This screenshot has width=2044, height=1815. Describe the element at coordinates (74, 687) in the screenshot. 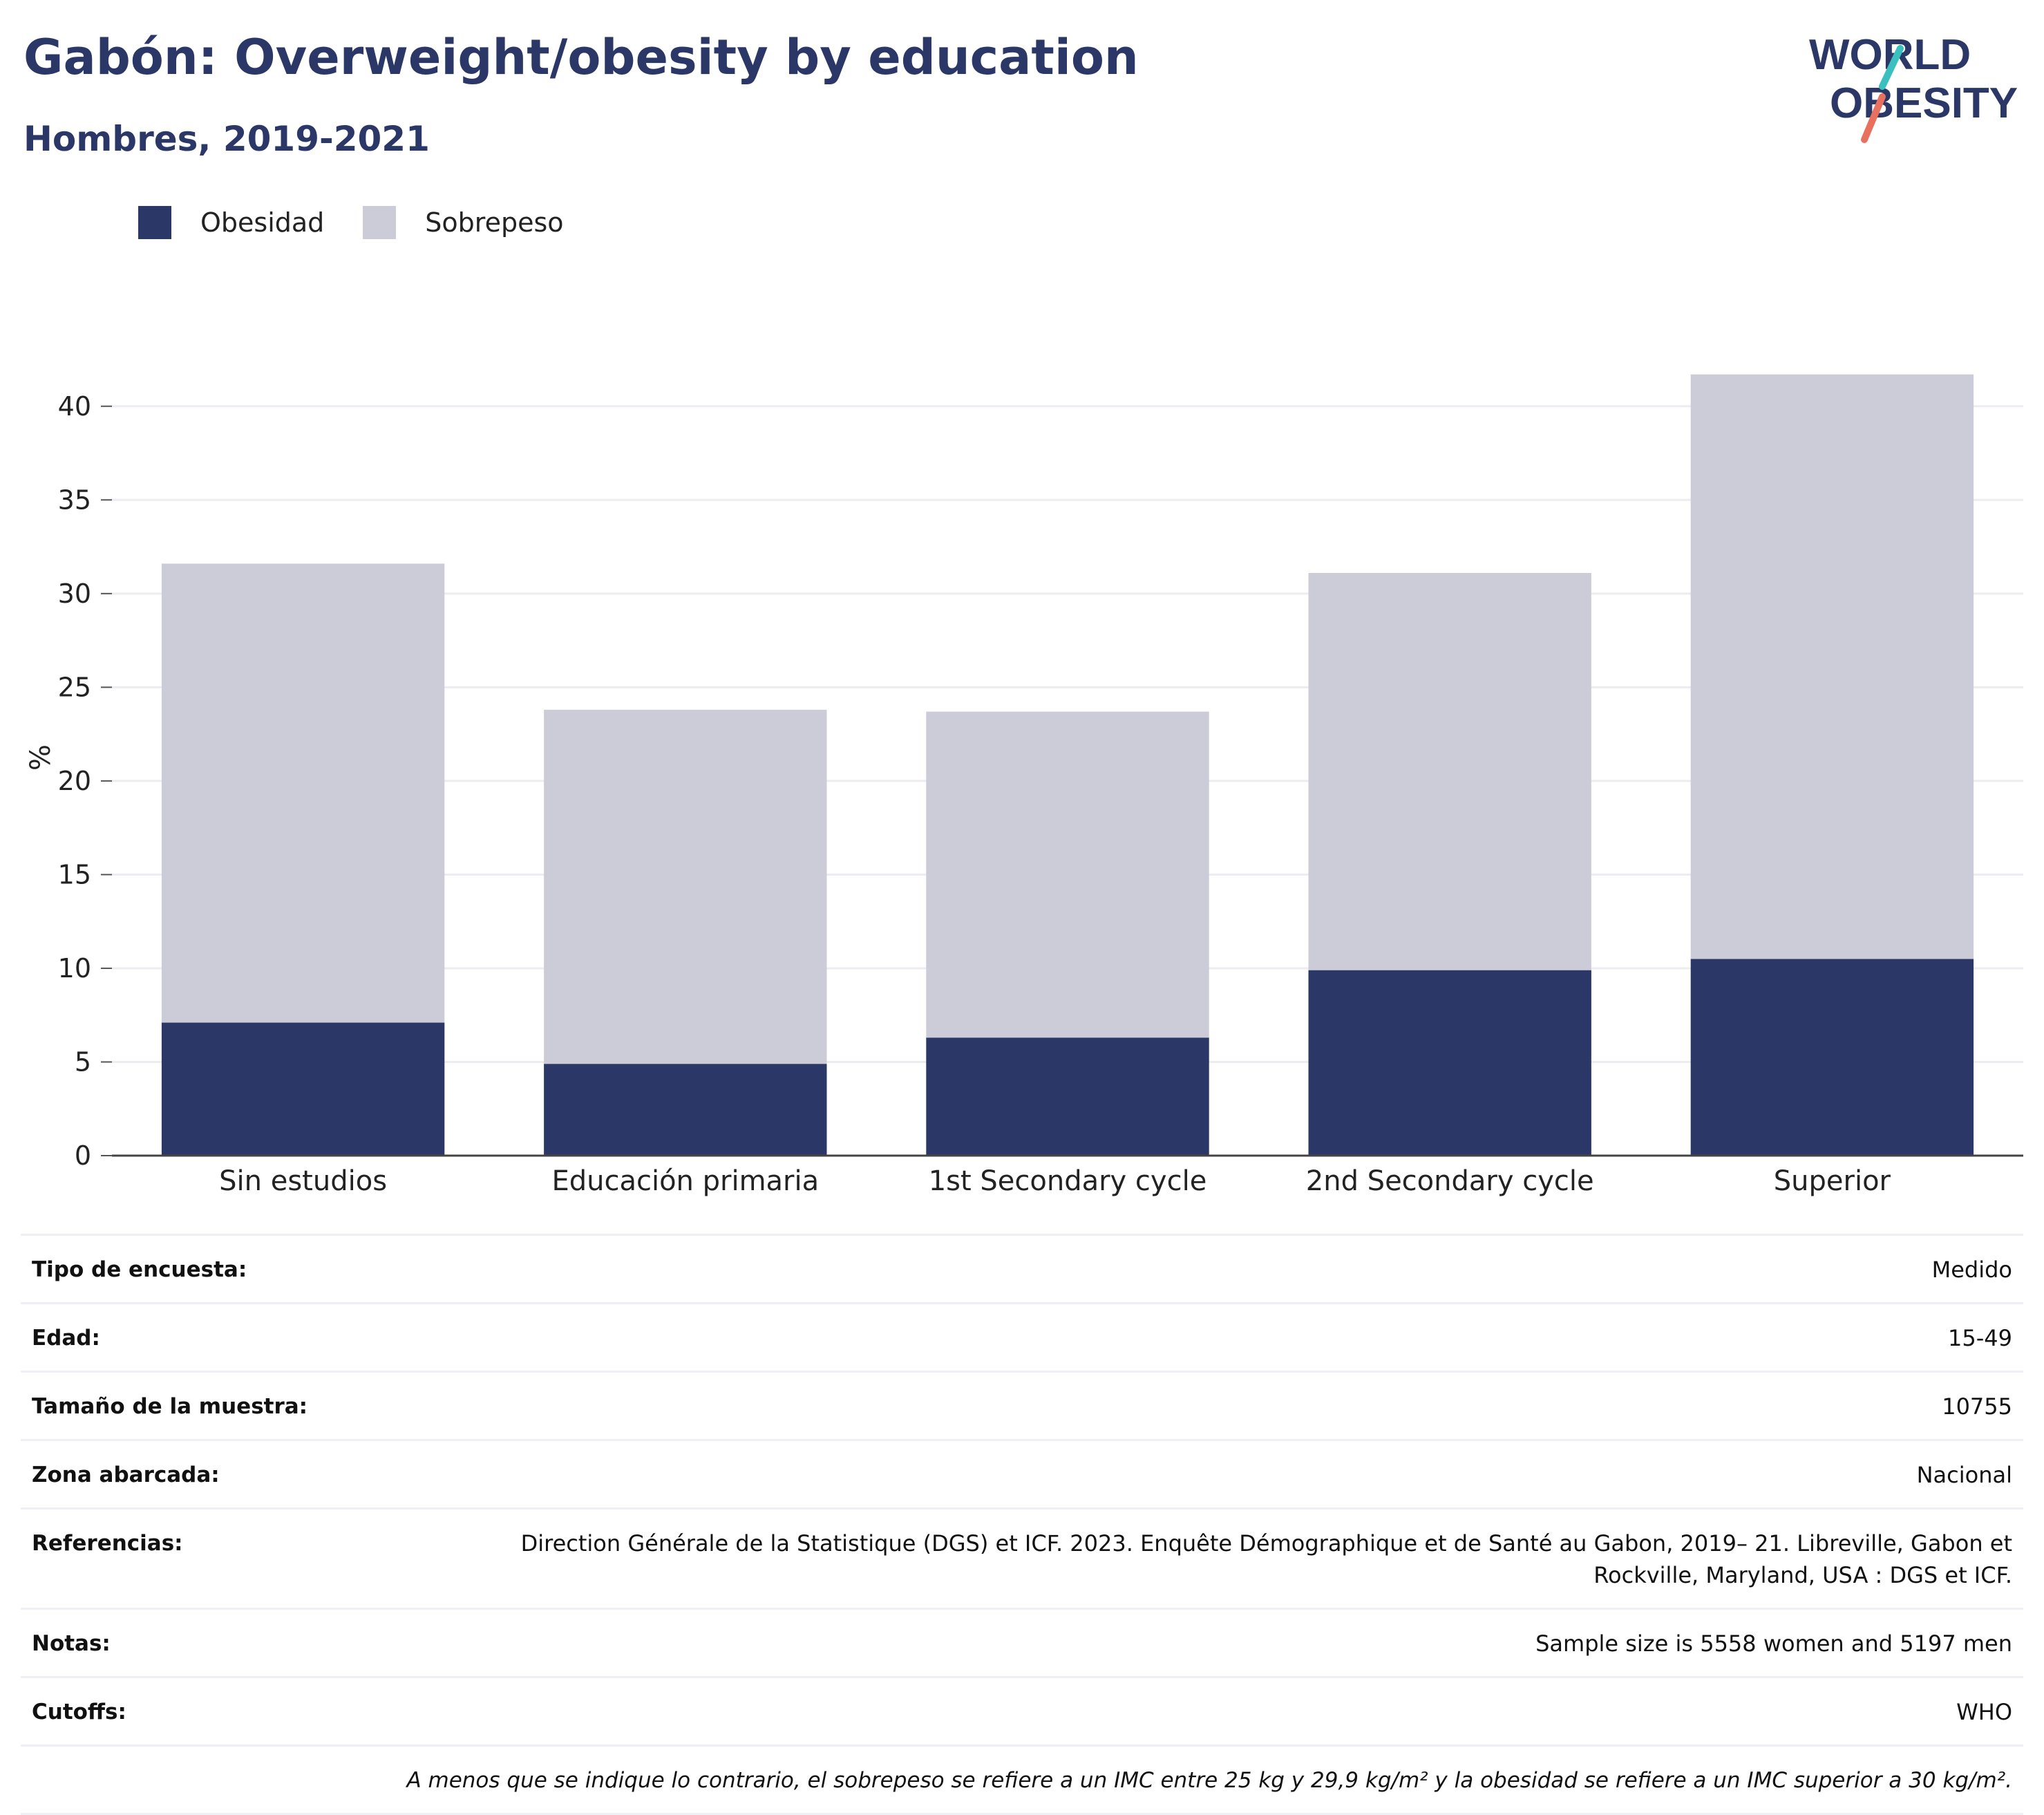

I see `y-tick-label: 25` at that location.